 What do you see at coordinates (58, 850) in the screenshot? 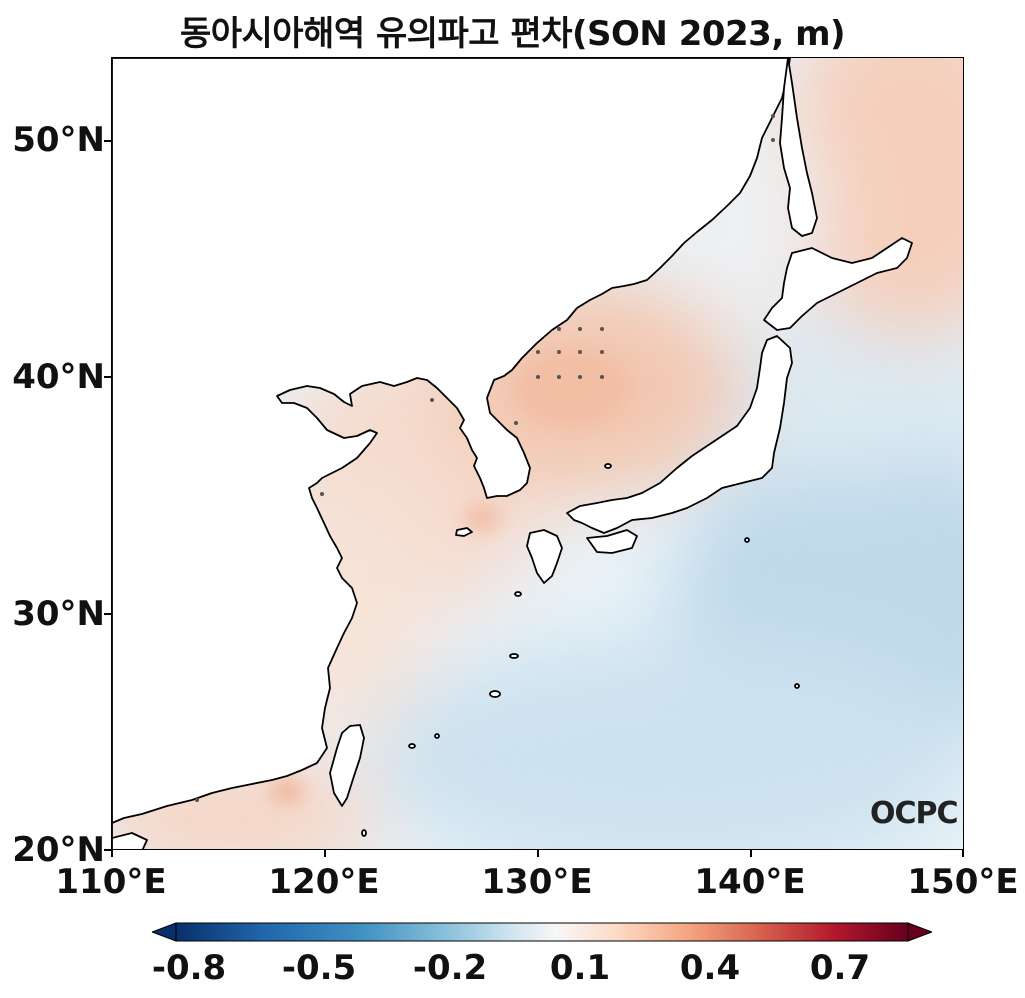
I see `lat-label-20: 20°N` at bounding box center [58, 850].